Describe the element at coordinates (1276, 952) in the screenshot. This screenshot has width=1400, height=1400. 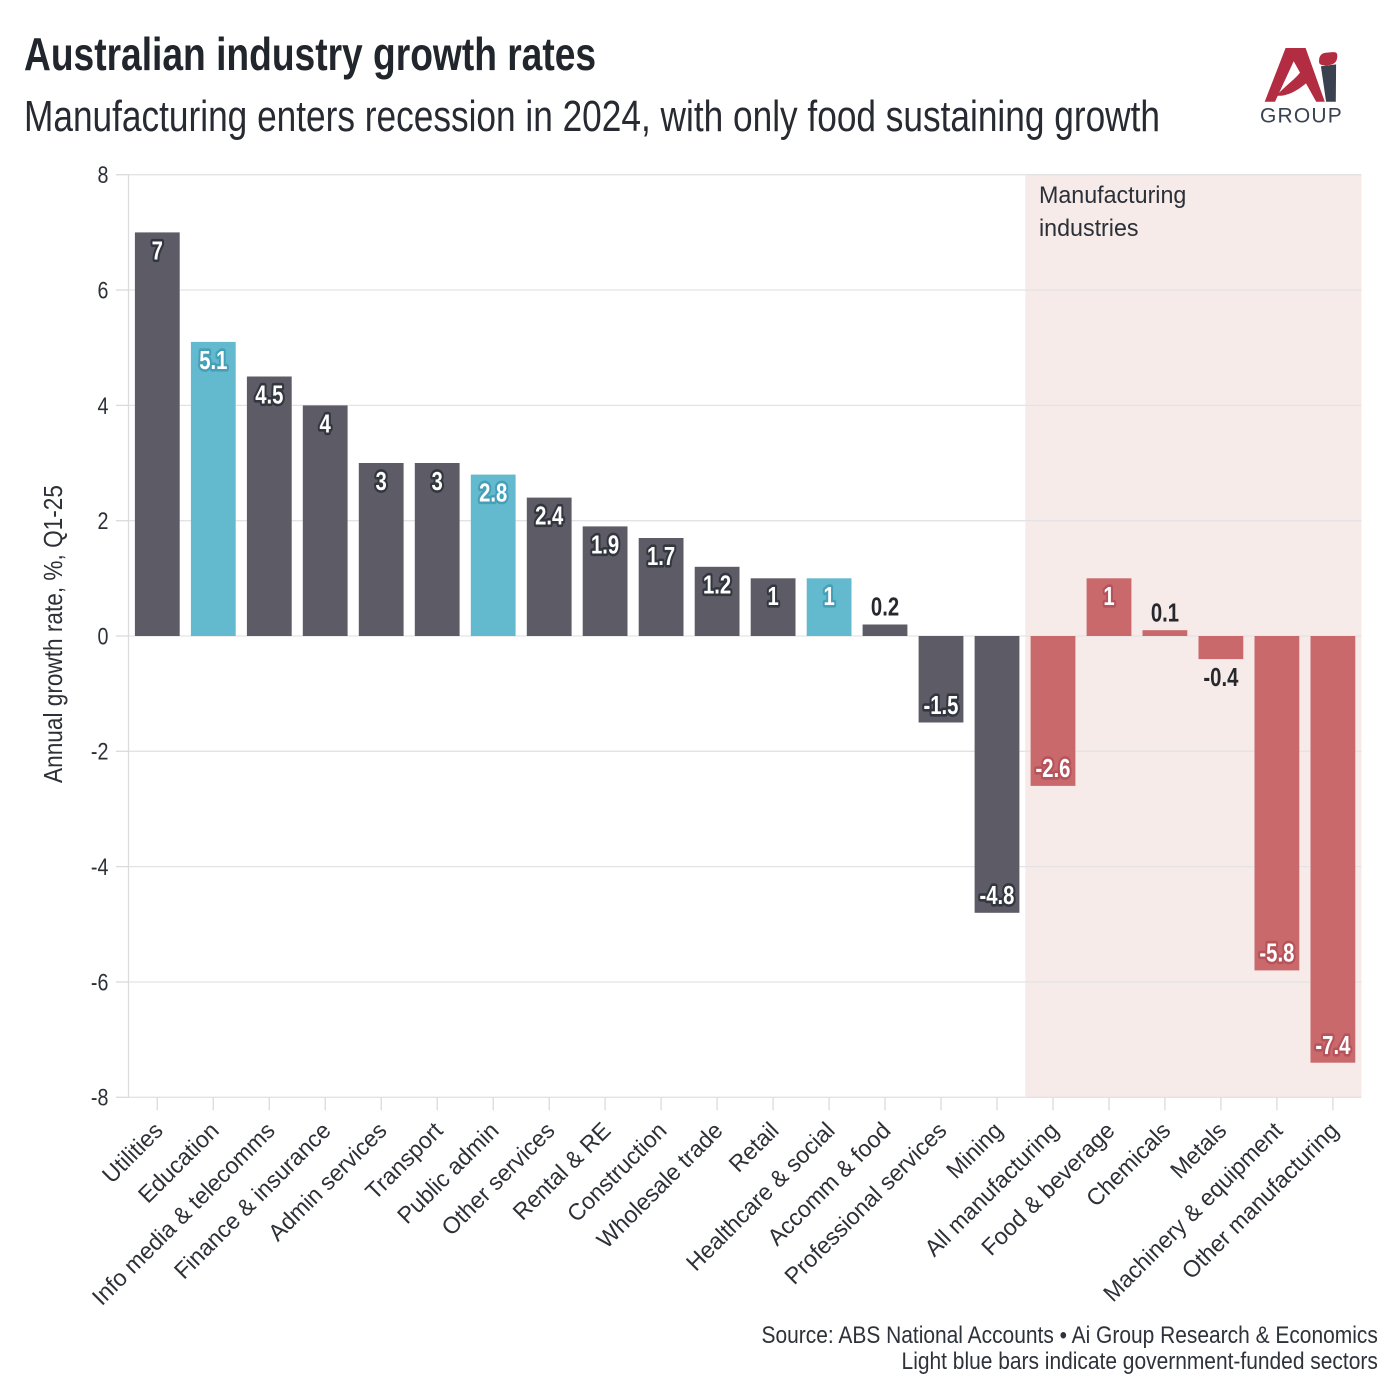
I see `svg-text: -5.8` at that location.